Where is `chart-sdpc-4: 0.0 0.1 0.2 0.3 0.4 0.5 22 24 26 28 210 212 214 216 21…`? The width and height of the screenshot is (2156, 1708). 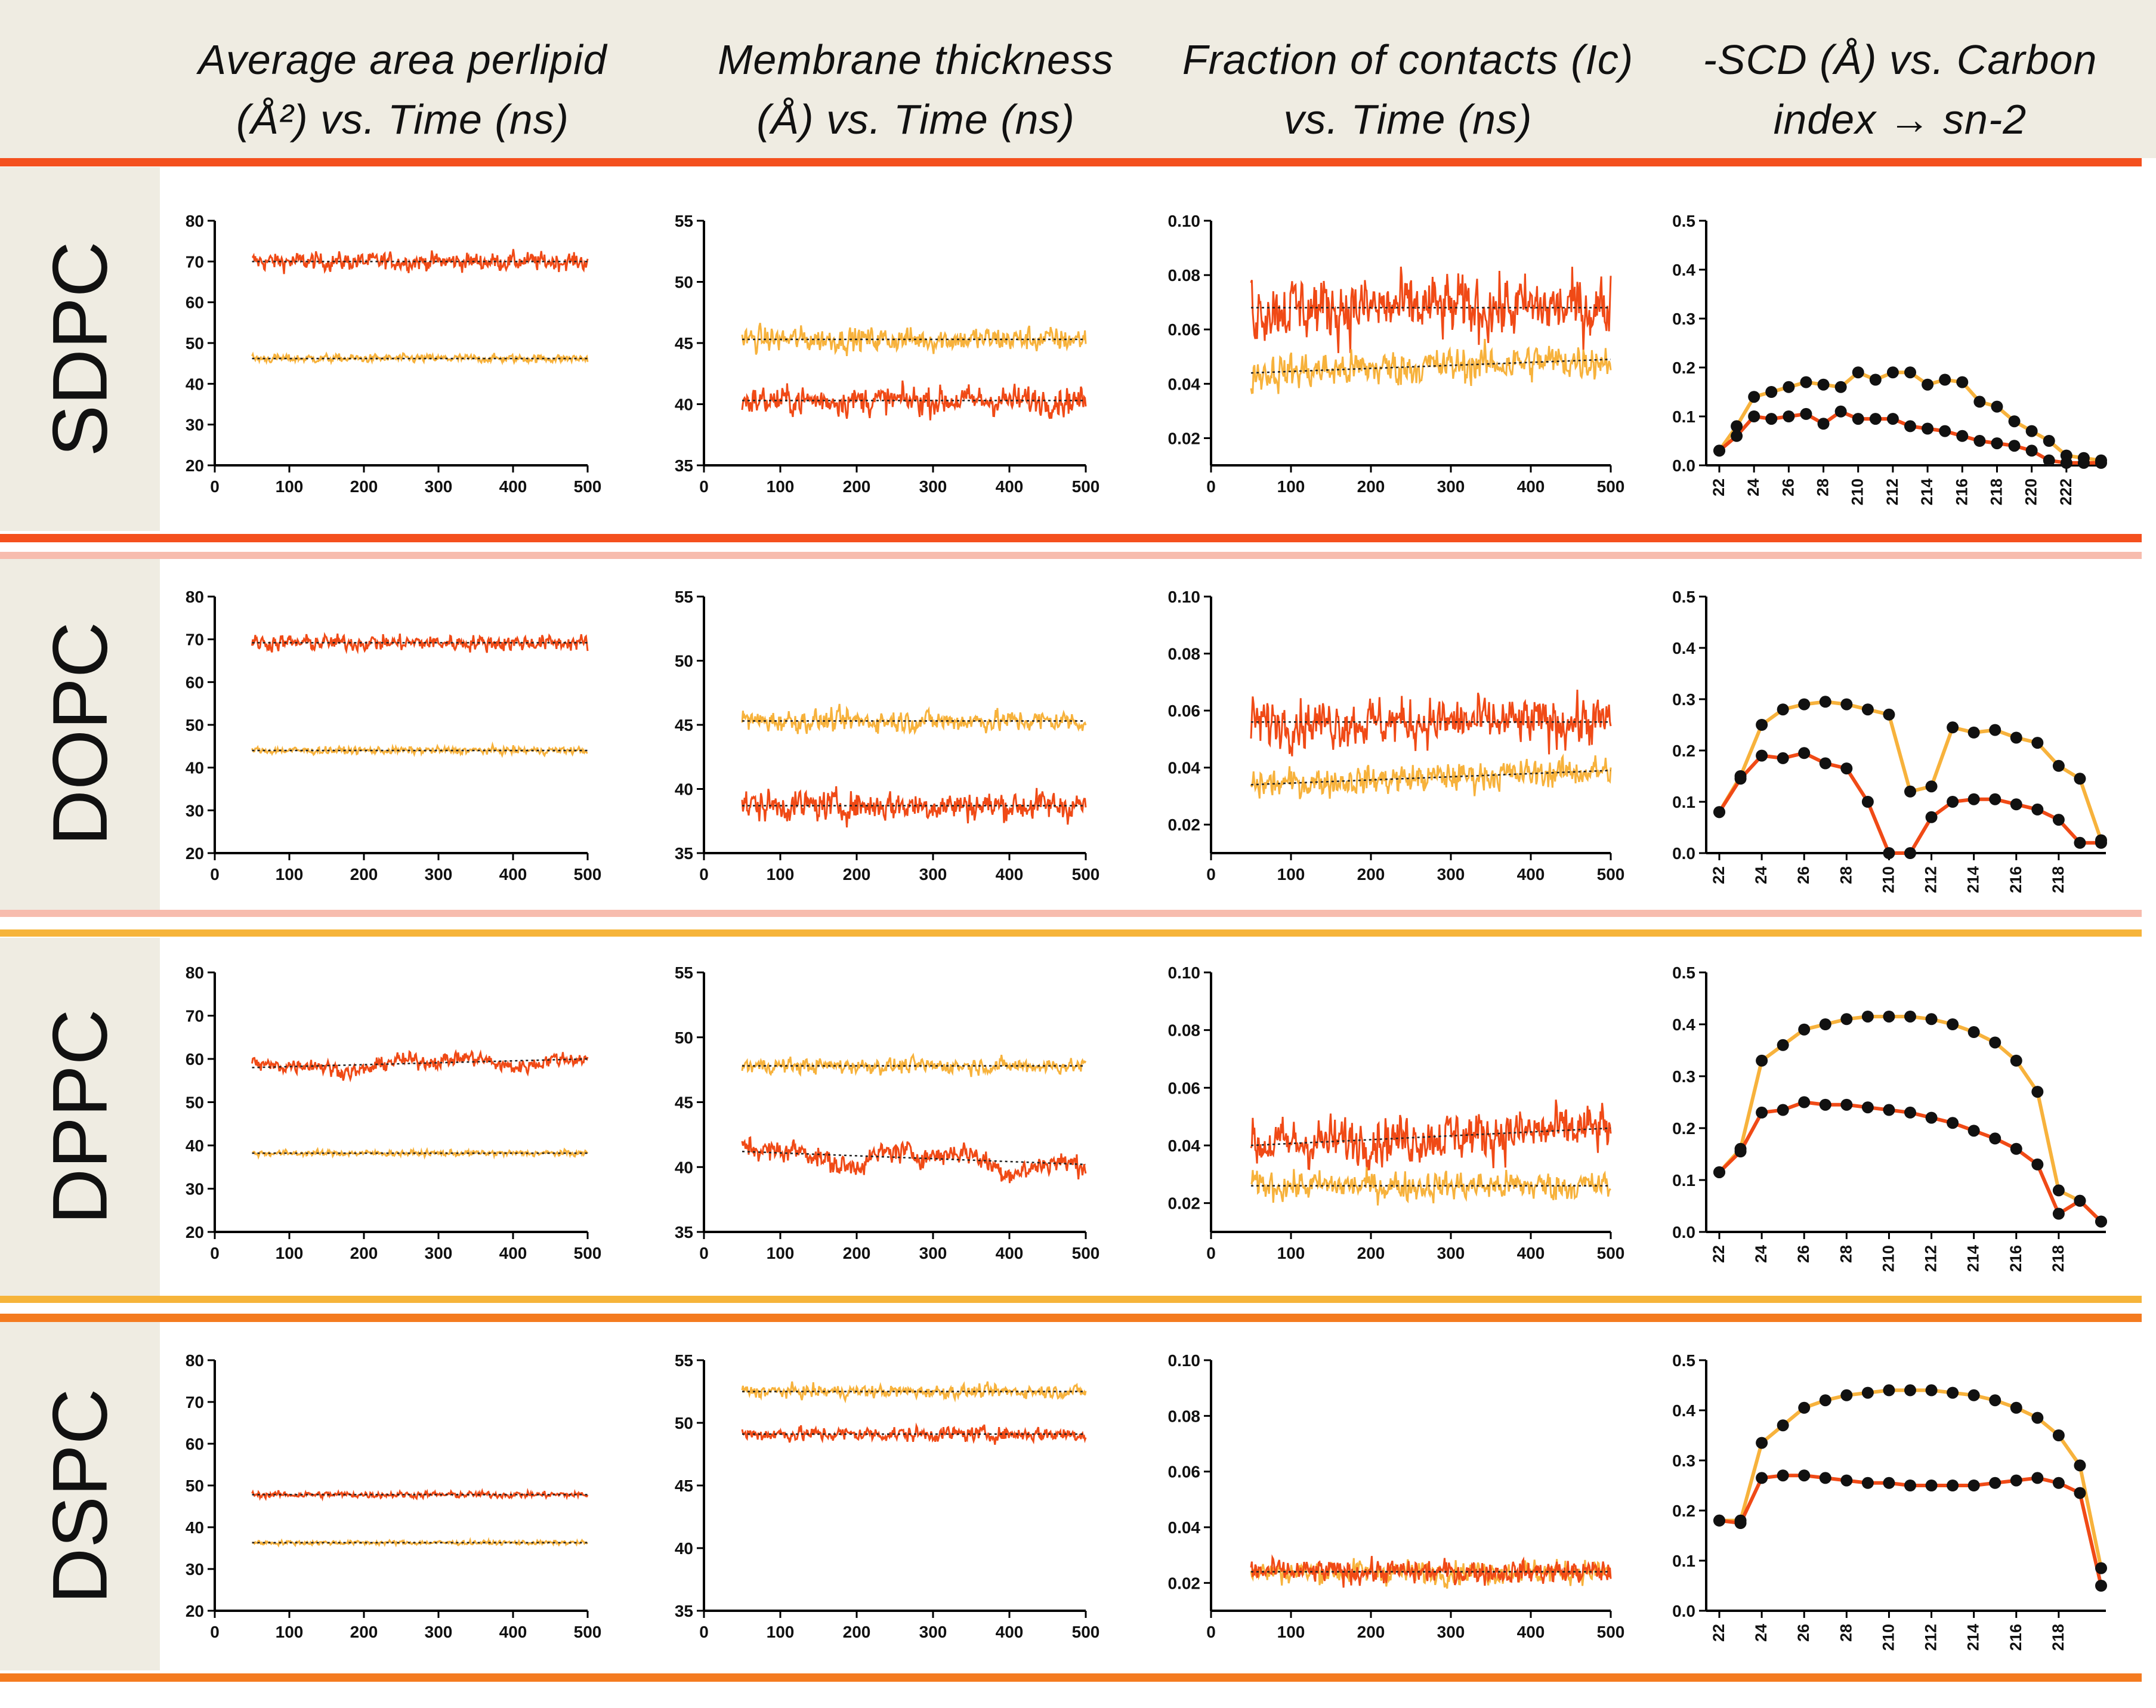 chart-sdpc-4: 0.0 0.1 0.2 0.3 0.4 0.5 22 24 26 28 210 212 214 216 21… is located at coordinates (1889, 358).